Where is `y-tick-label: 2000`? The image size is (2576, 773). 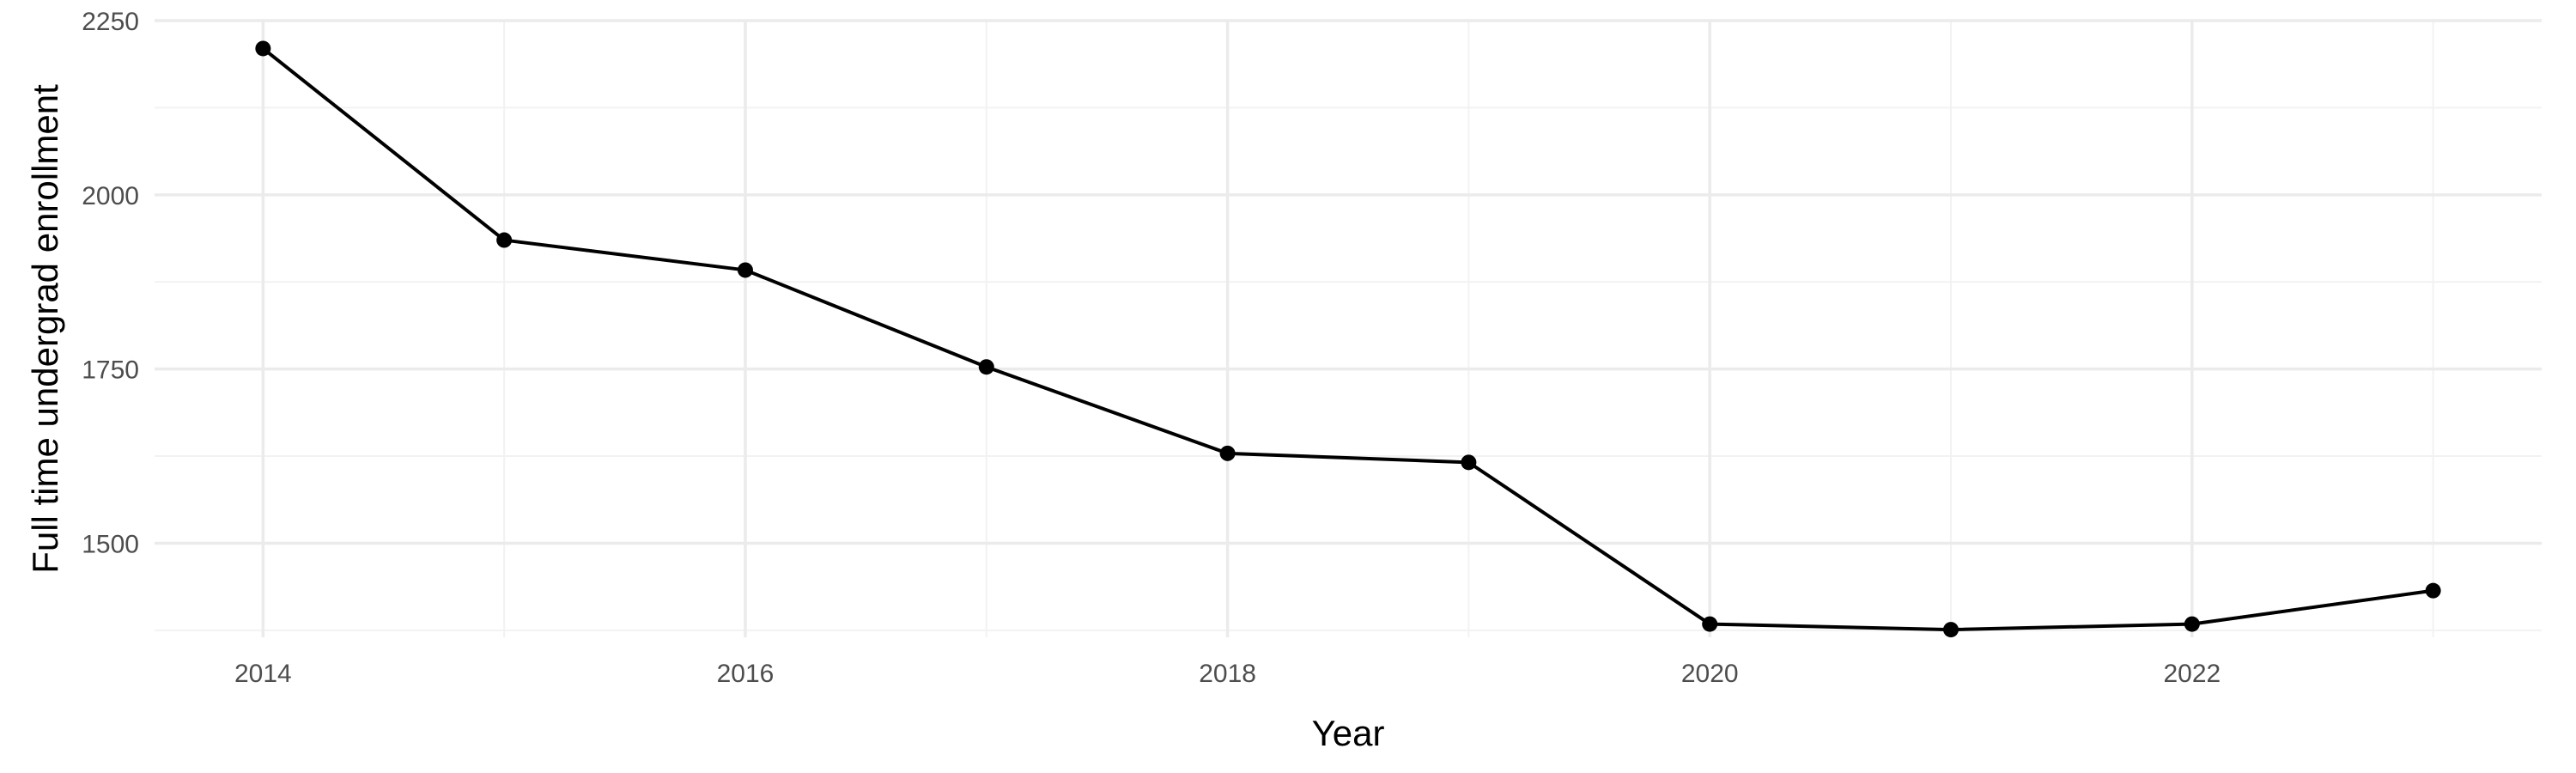 y-tick-label: 2000 is located at coordinates (111, 196).